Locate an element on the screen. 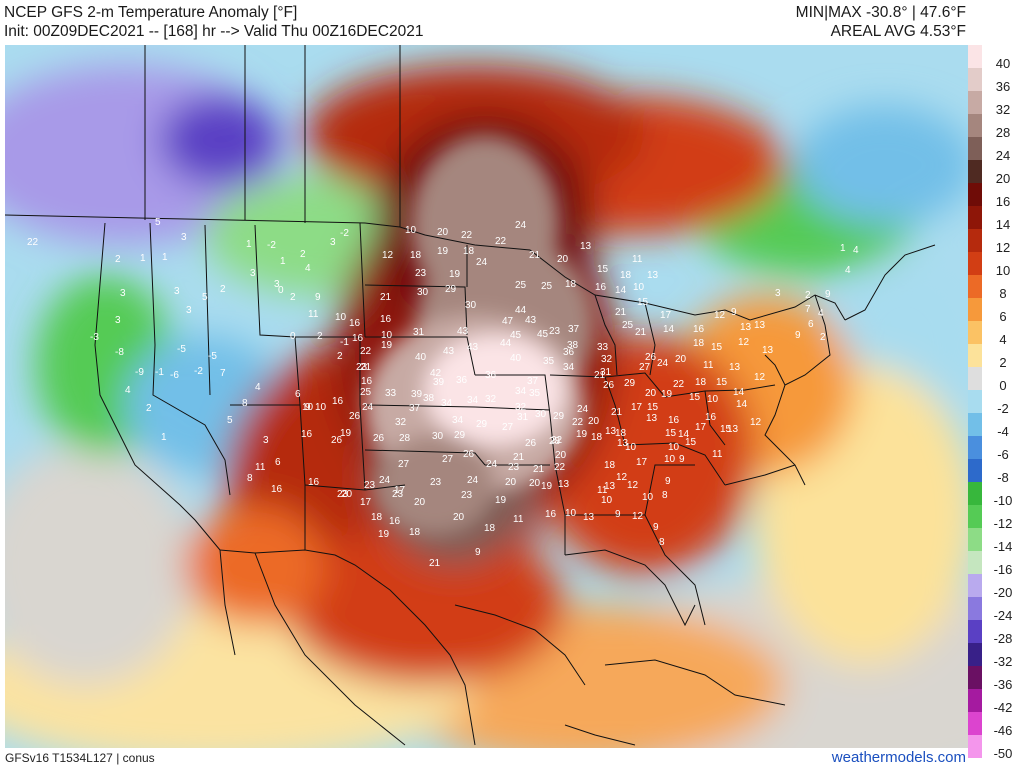 This screenshot has height=768, width=1024. legend-label: 2 is located at coordinates (1003, 362).